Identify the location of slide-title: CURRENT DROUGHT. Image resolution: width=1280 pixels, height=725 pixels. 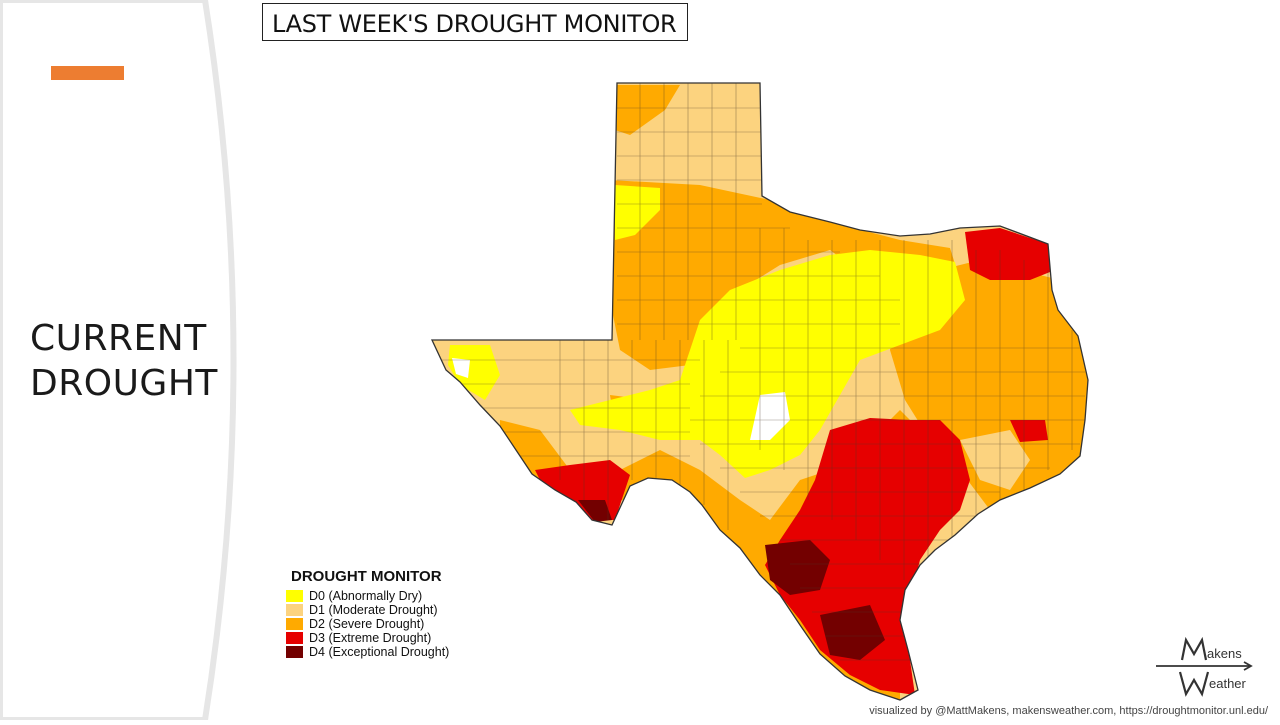
(124, 361).